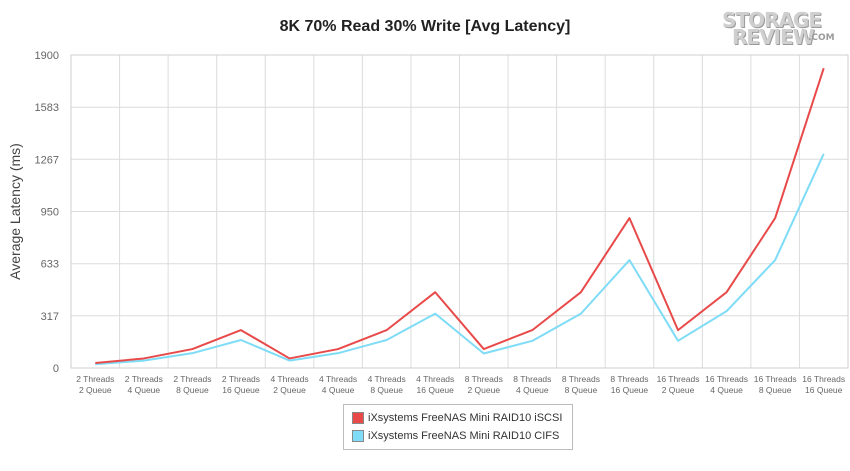 The height and width of the screenshot is (471, 850). Describe the element at coordinates (47, 56) in the screenshot. I see `y-tick-label: 1900` at that location.